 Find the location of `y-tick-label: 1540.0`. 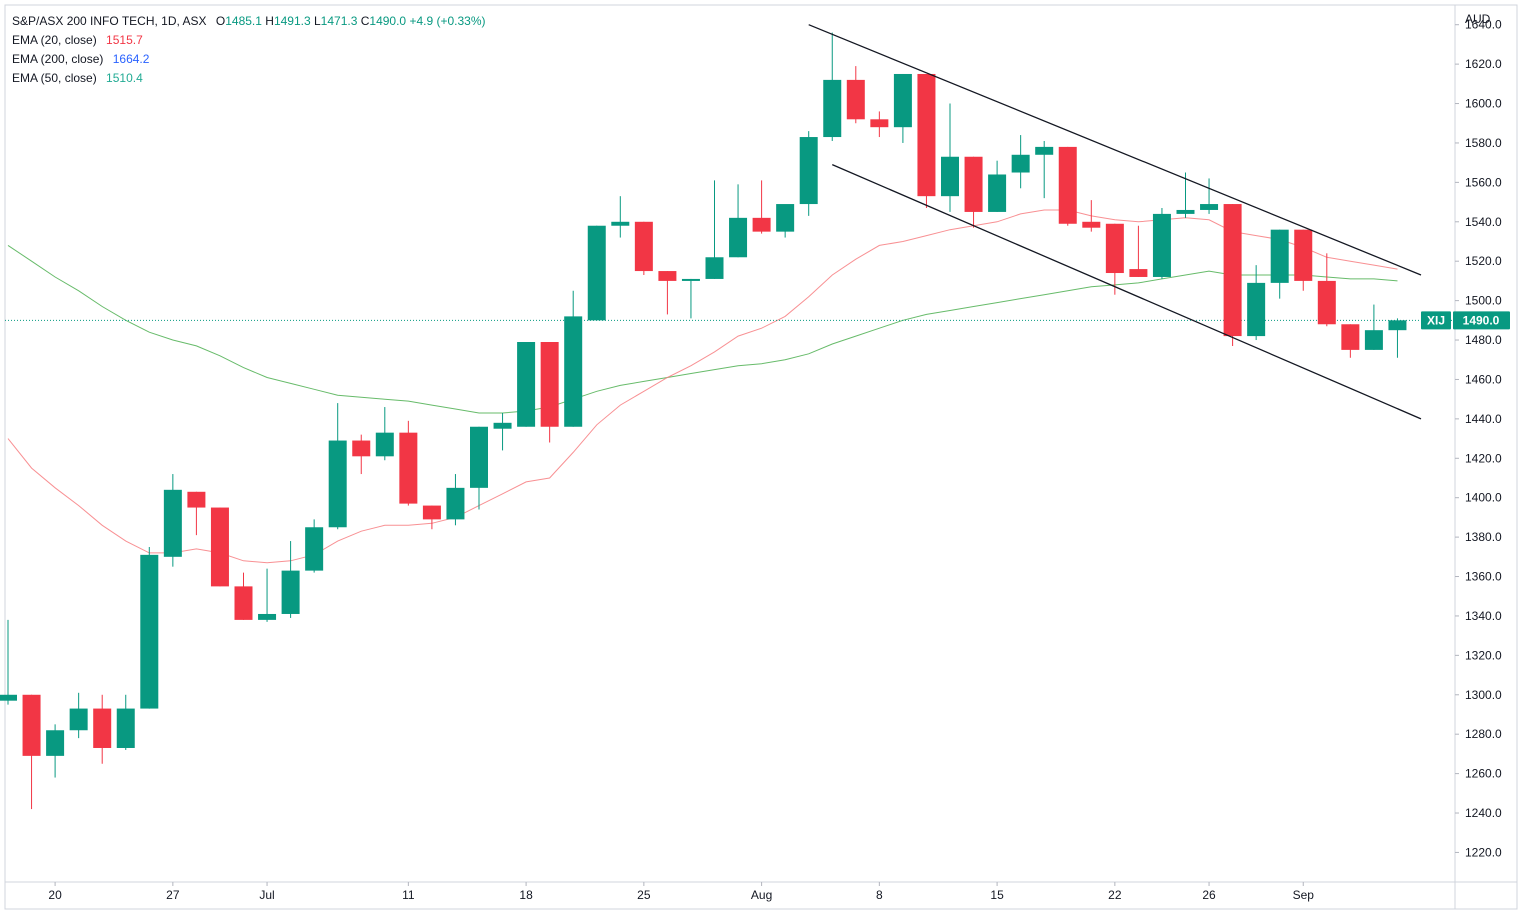

y-tick-label: 1540.0 is located at coordinates (1483, 222).